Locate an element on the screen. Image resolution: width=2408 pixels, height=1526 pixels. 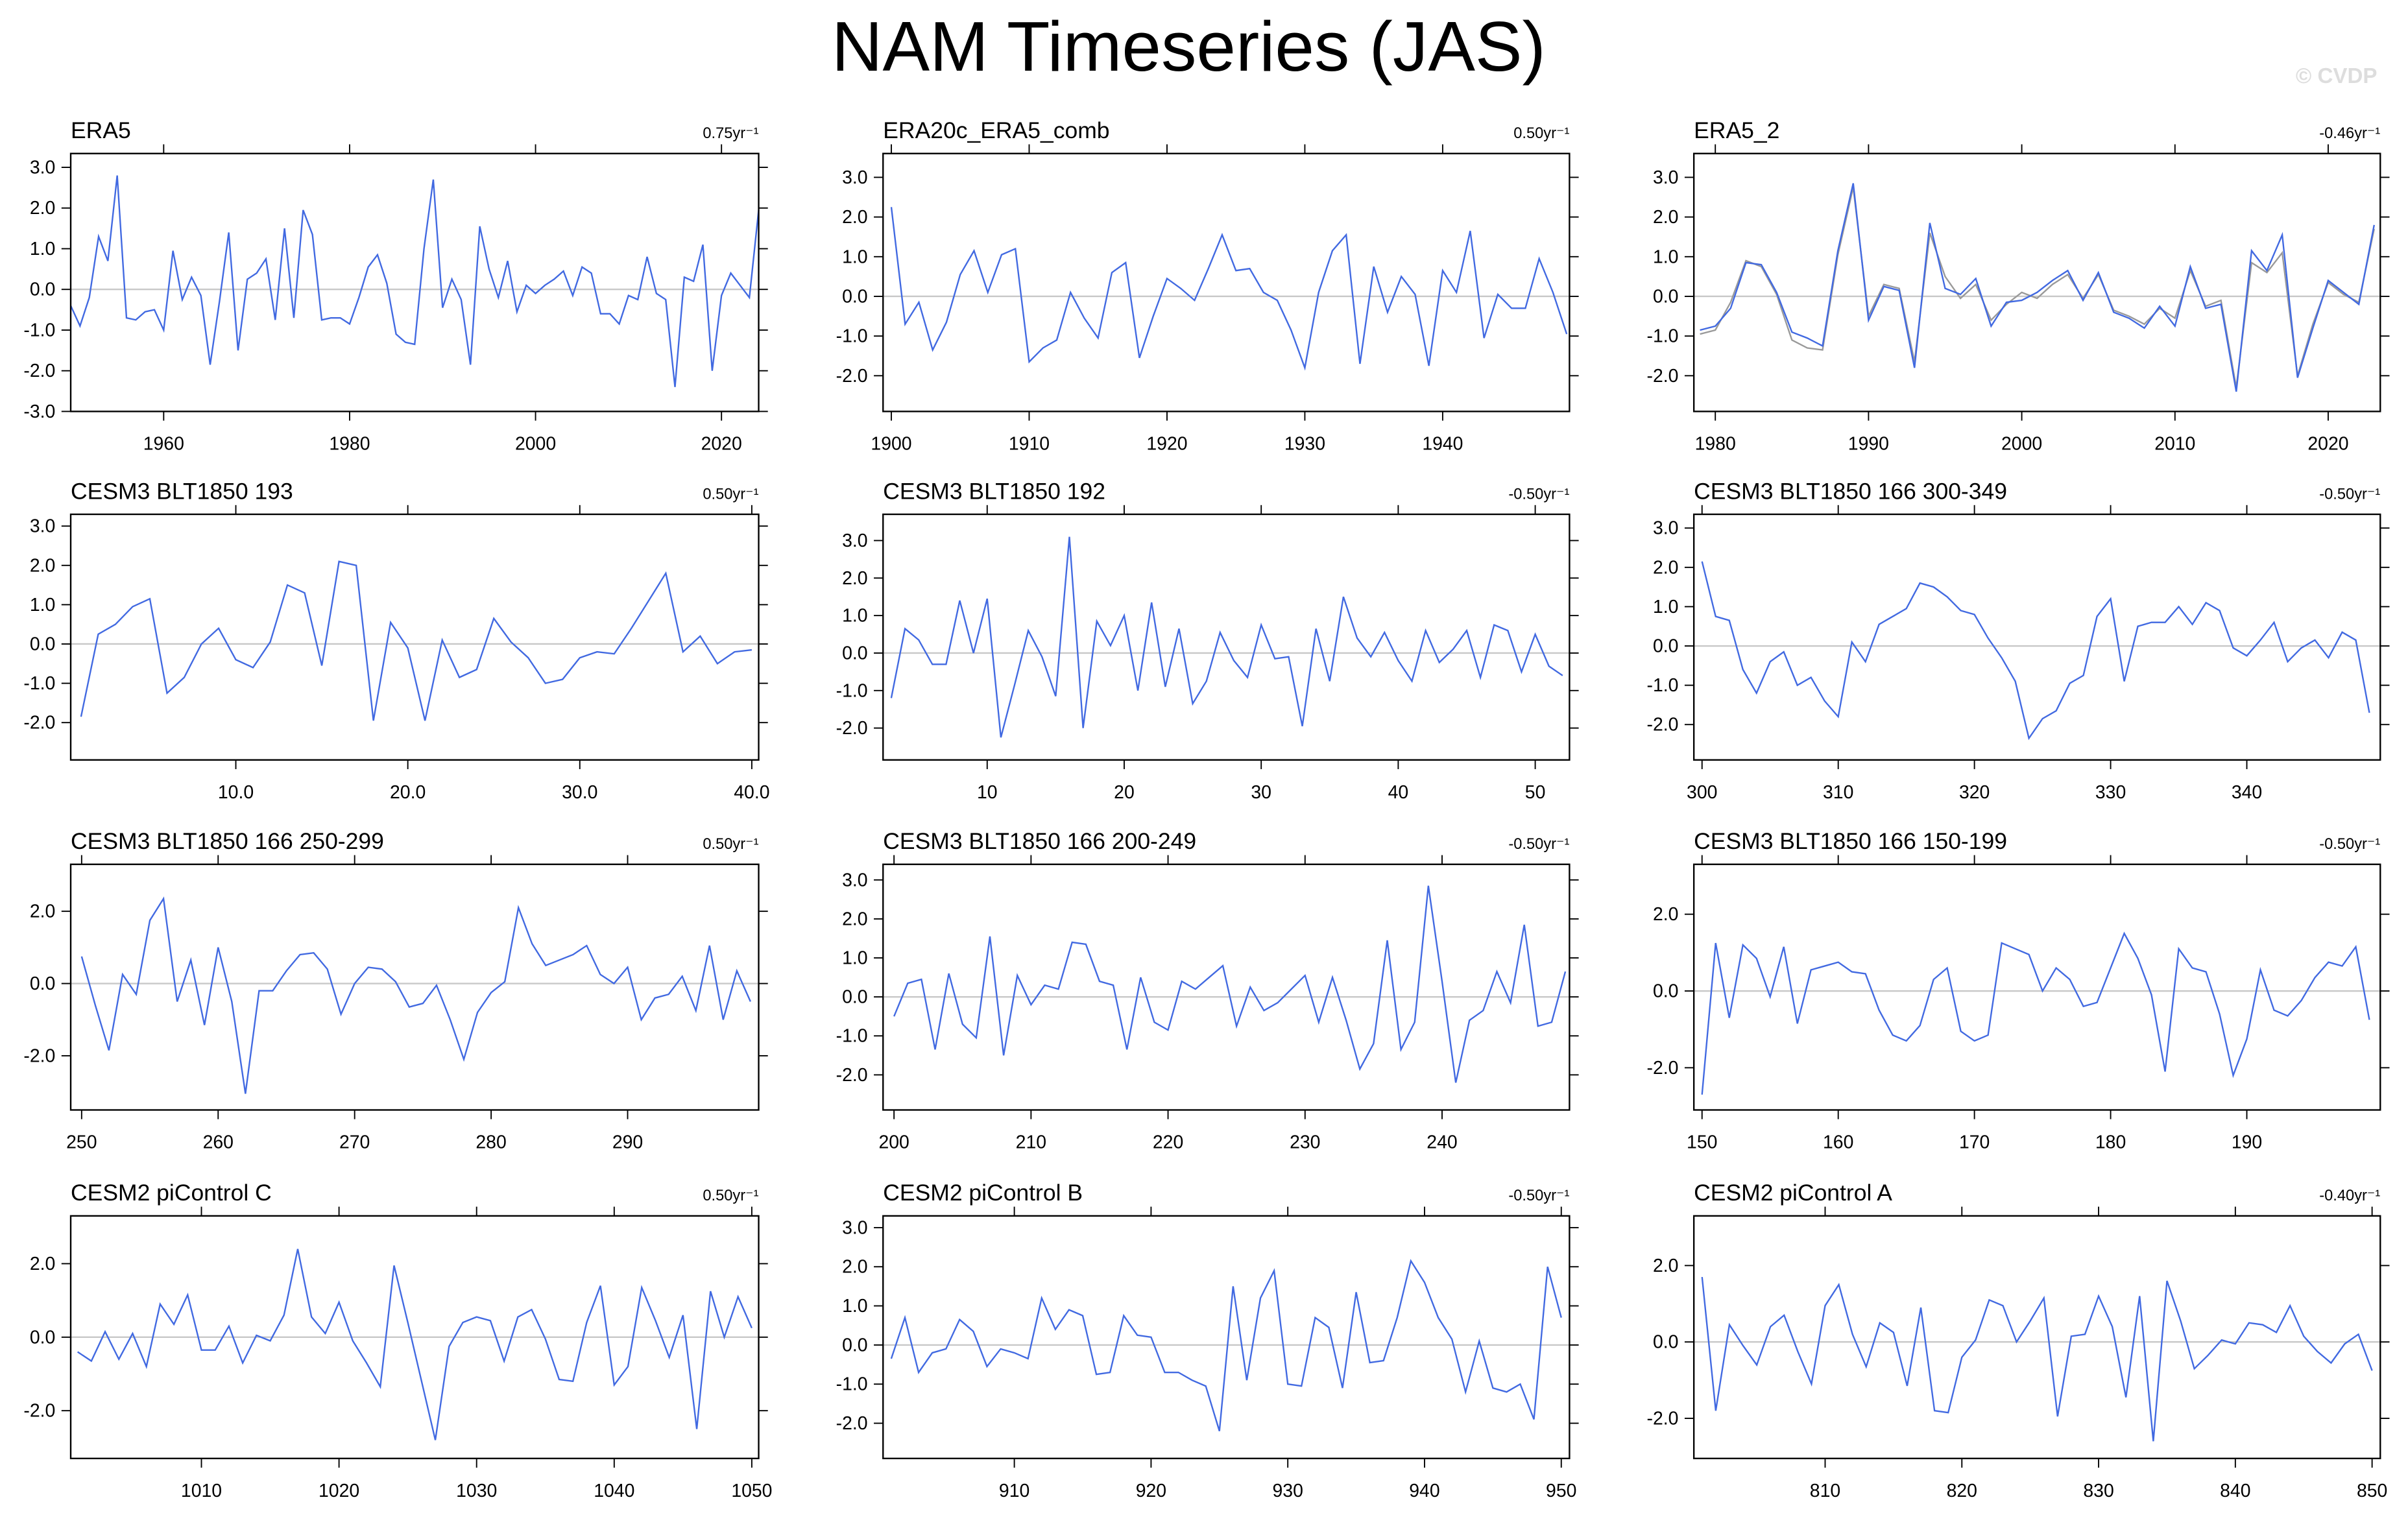
x-tick-label: 240 is located at coordinates (1442, 1142).